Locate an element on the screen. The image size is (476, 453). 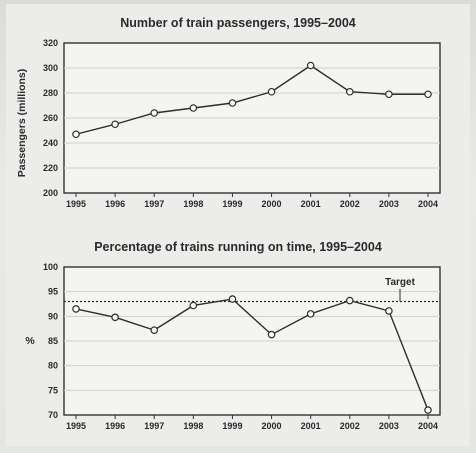
passengers-y-tick-label: 260 is located at coordinates (50, 118).